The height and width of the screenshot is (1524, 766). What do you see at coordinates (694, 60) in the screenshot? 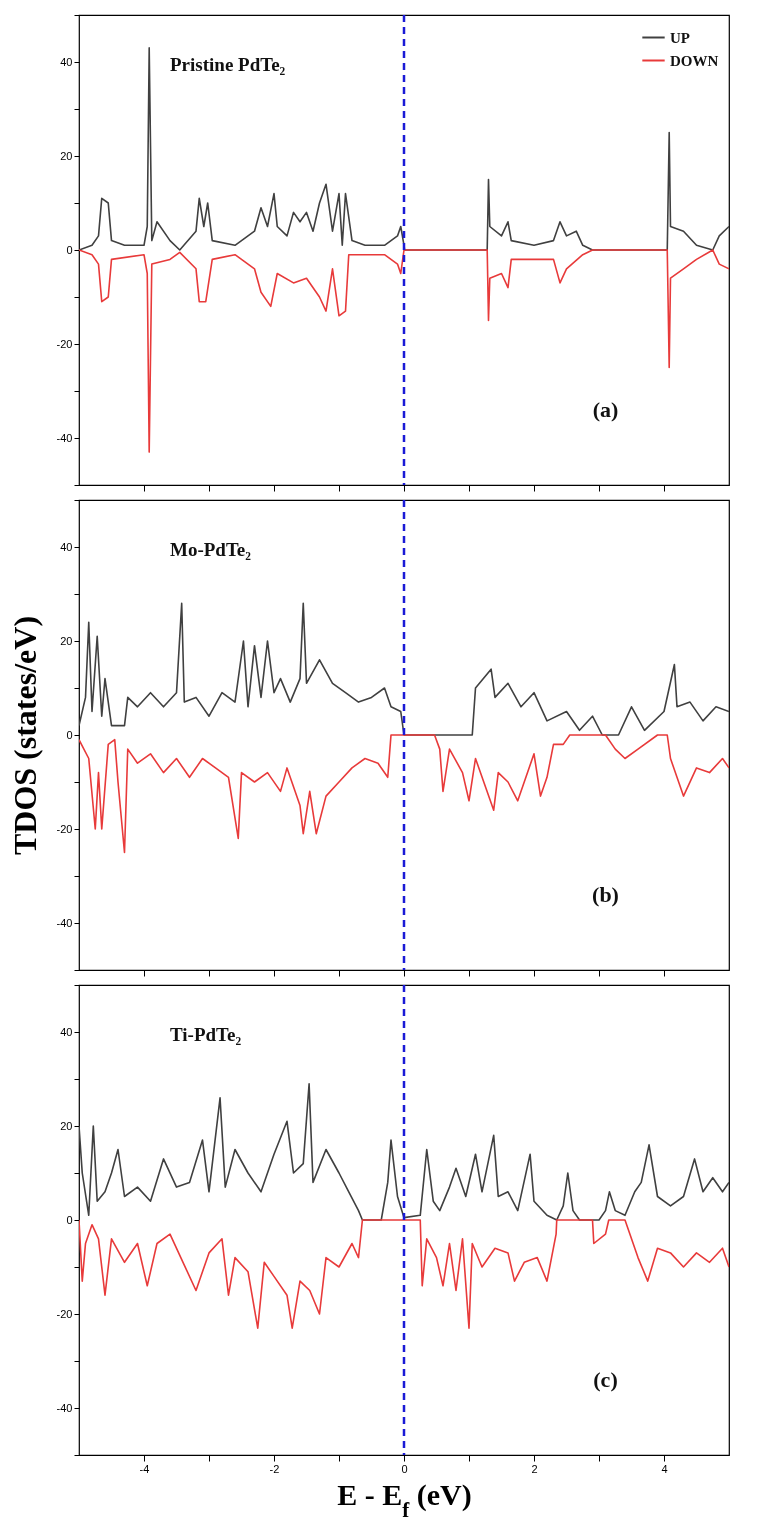
I see `legend-label: DOWN` at bounding box center [694, 60].